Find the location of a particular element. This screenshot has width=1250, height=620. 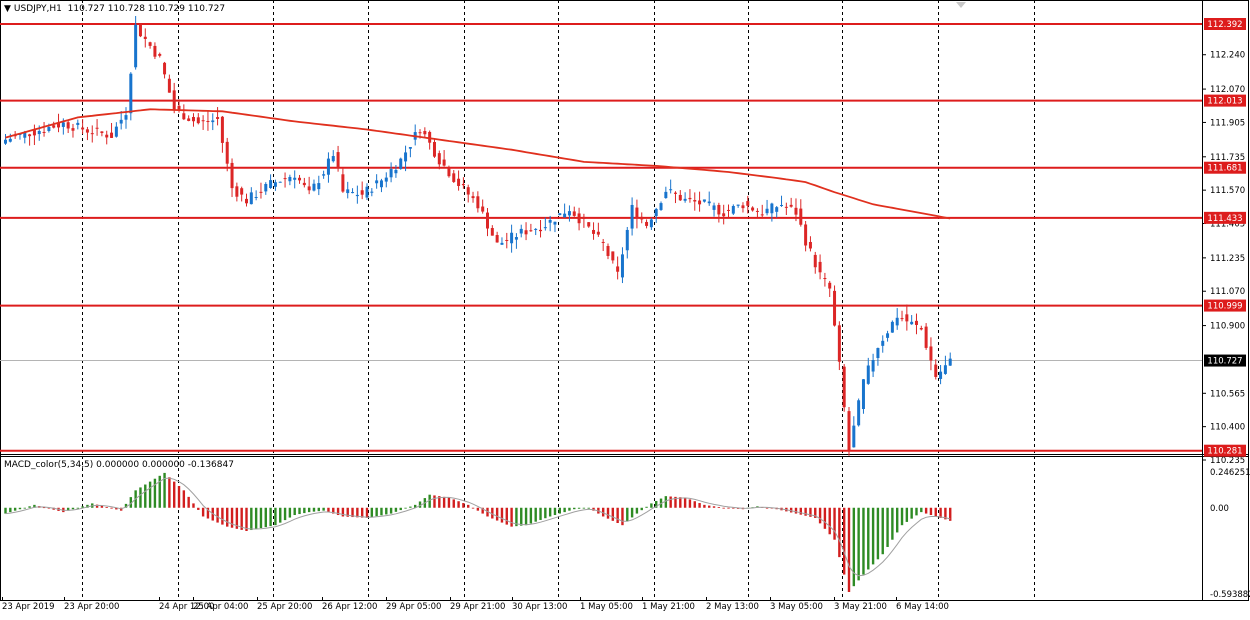

menu-triangle-icon: ▼ is located at coordinates (7, 9).